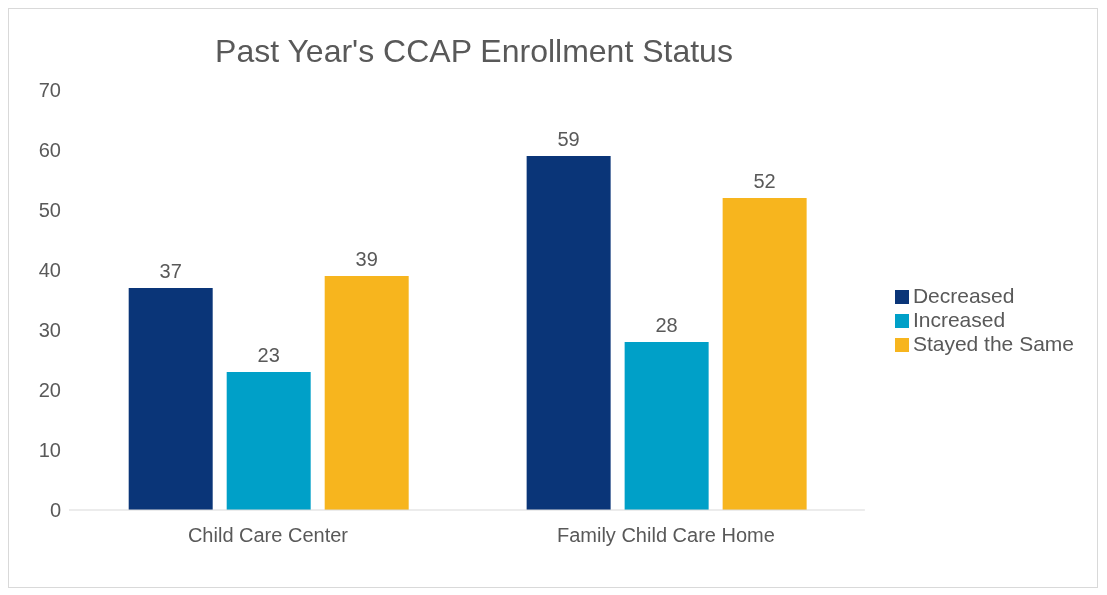  I want to click on legend-label: Stayed the Same, so click(993, 343).